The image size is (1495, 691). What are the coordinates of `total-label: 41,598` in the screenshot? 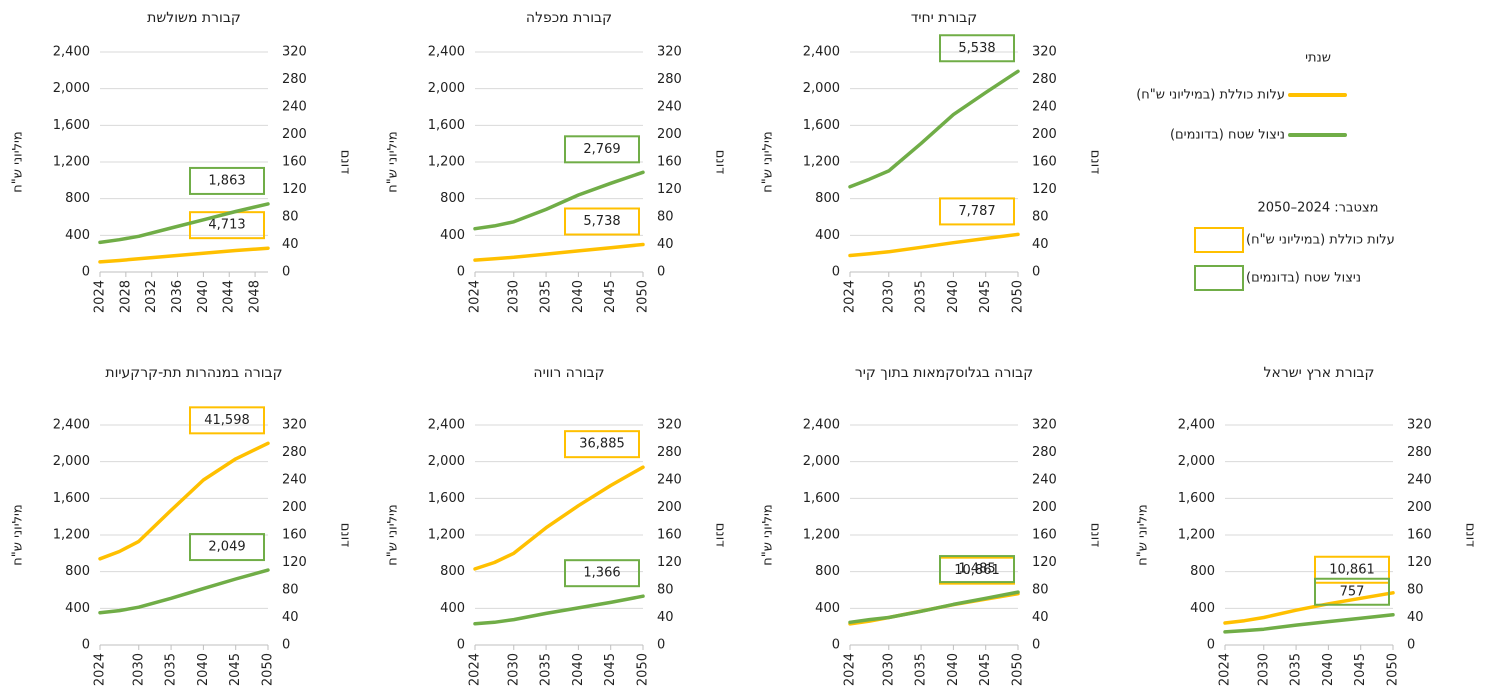 It's located at (227, 420).